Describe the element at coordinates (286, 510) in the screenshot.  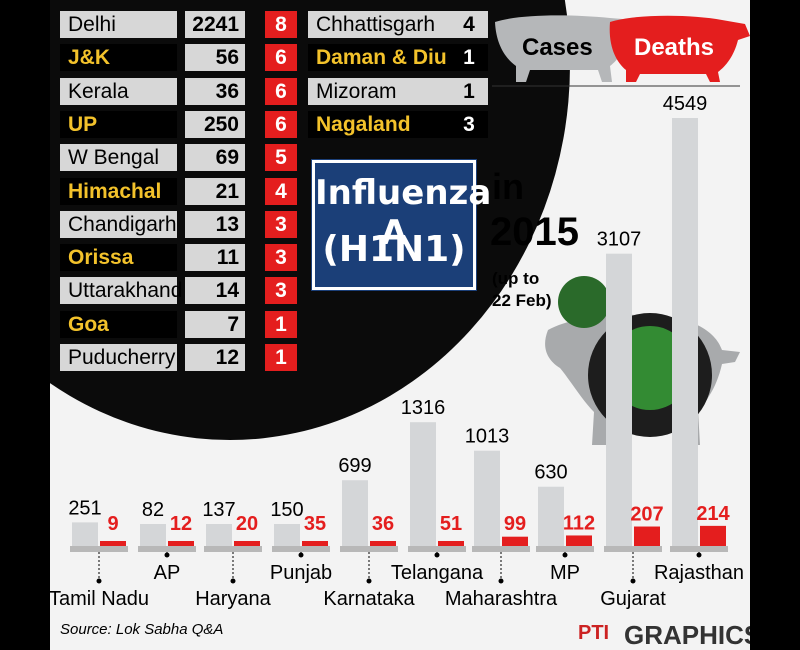
I see `cases-value-label: 150` at that location.